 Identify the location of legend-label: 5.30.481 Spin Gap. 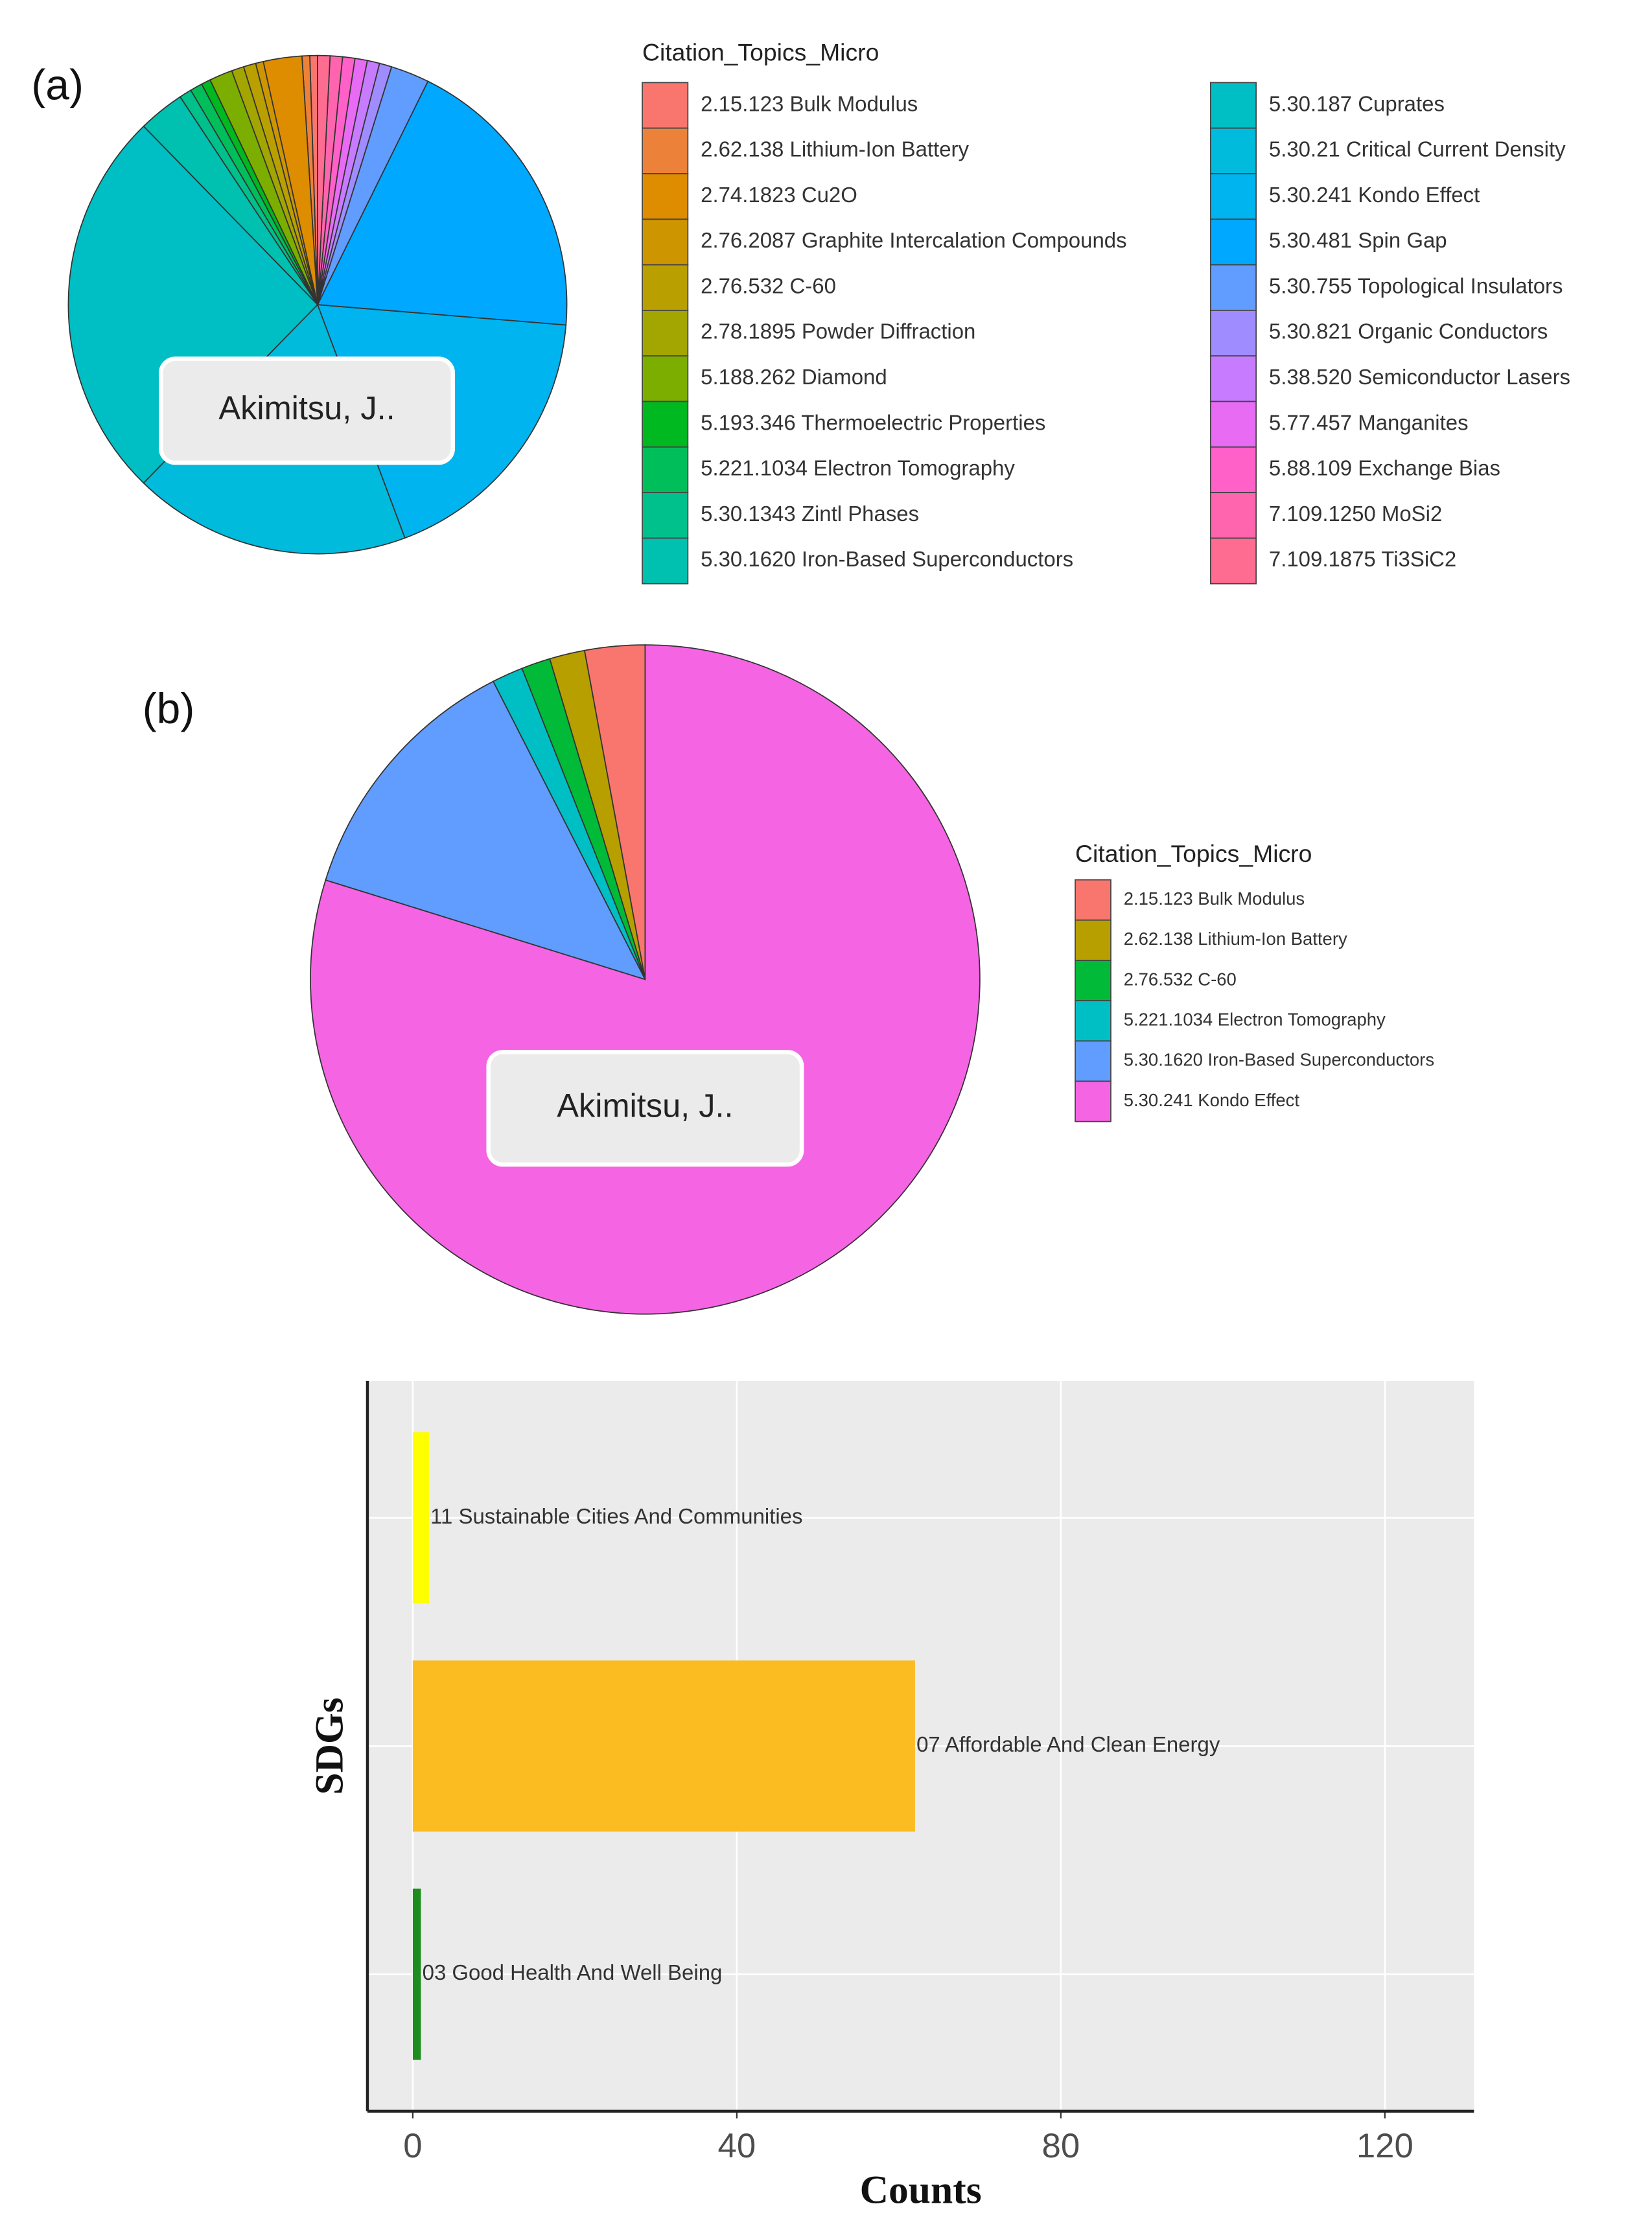
(1358, 240).